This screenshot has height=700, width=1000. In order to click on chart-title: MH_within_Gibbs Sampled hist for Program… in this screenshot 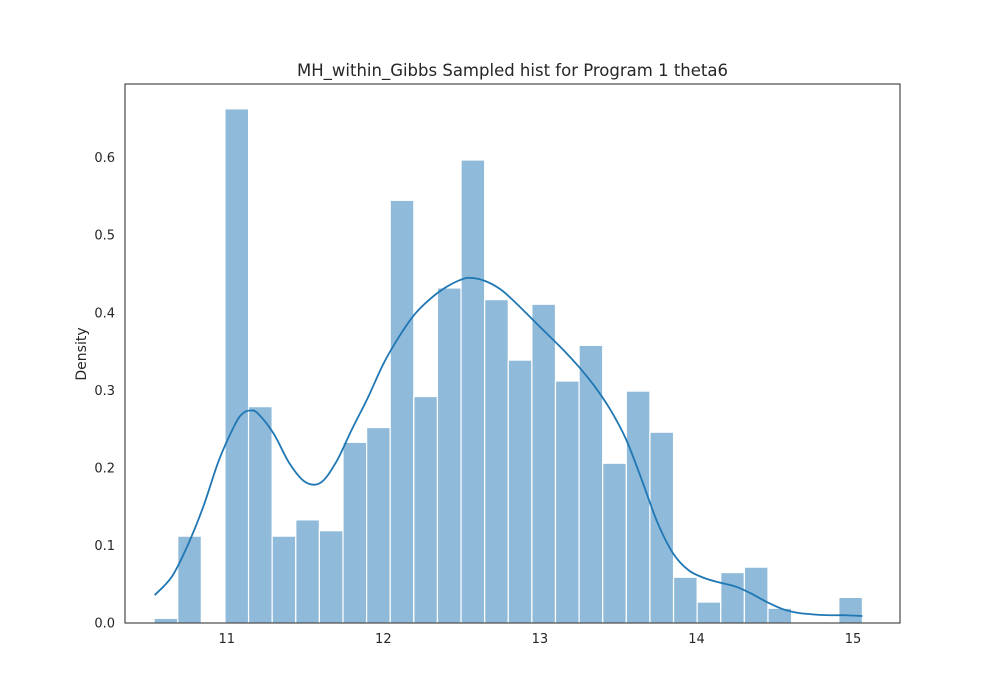, I will do `click(512, 71)`.